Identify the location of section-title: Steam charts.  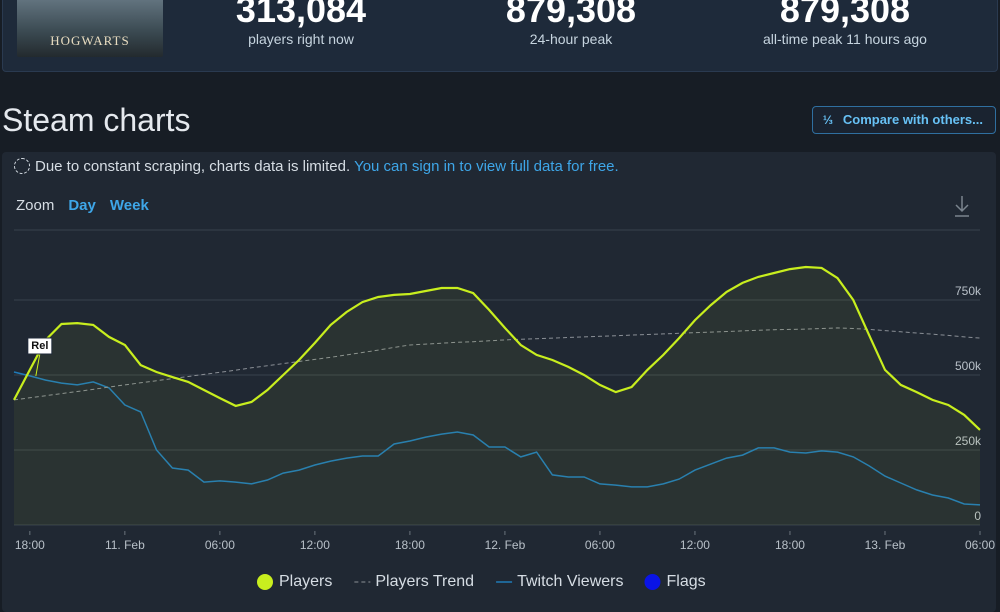
(96, 120).